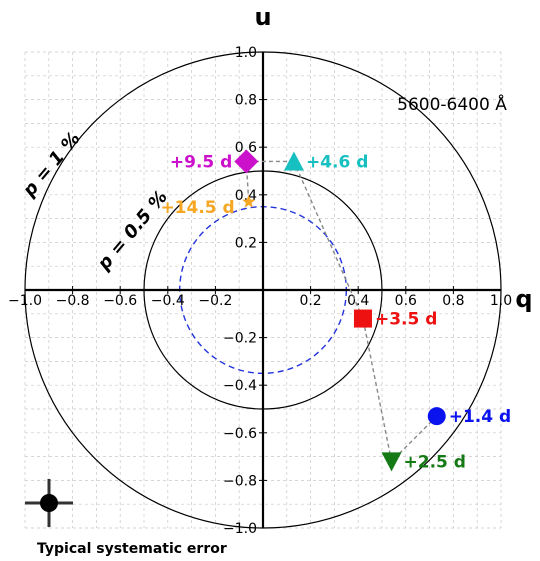  I want to click on point-label: +1.4 d, so click(480, 417).